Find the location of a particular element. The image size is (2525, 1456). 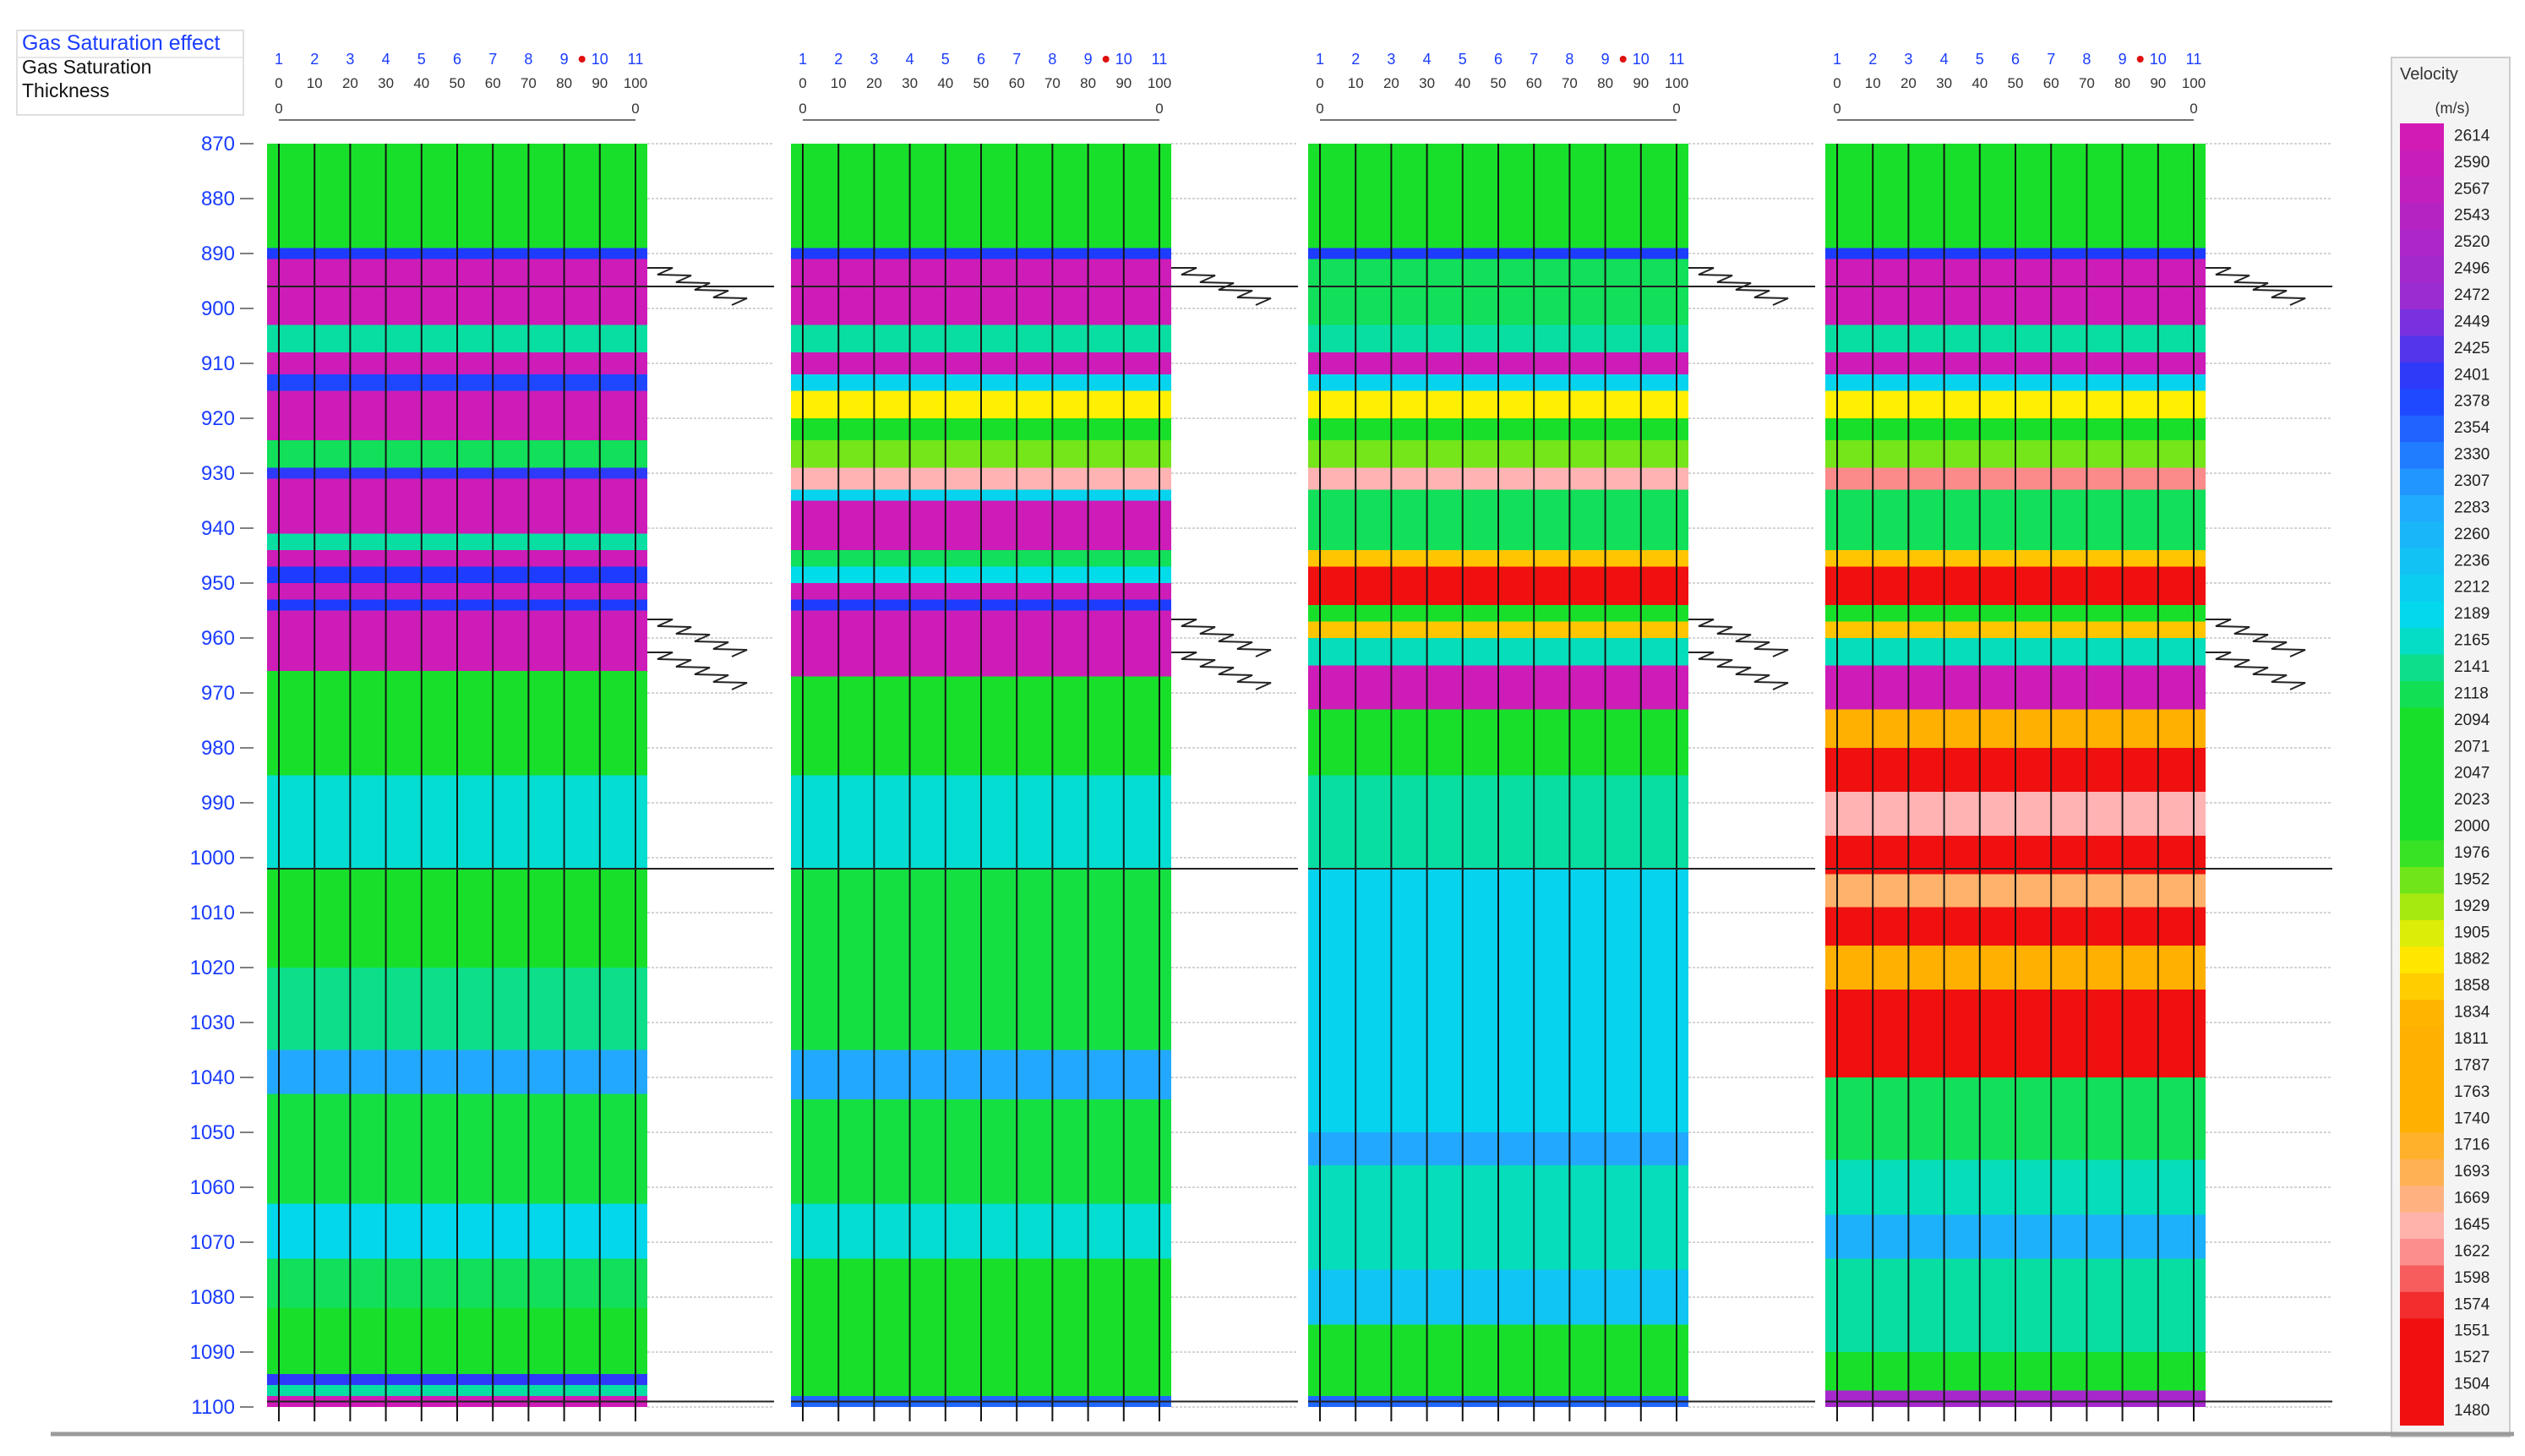

depth-tick-label: 1000 is located at coordinates (212, 858).